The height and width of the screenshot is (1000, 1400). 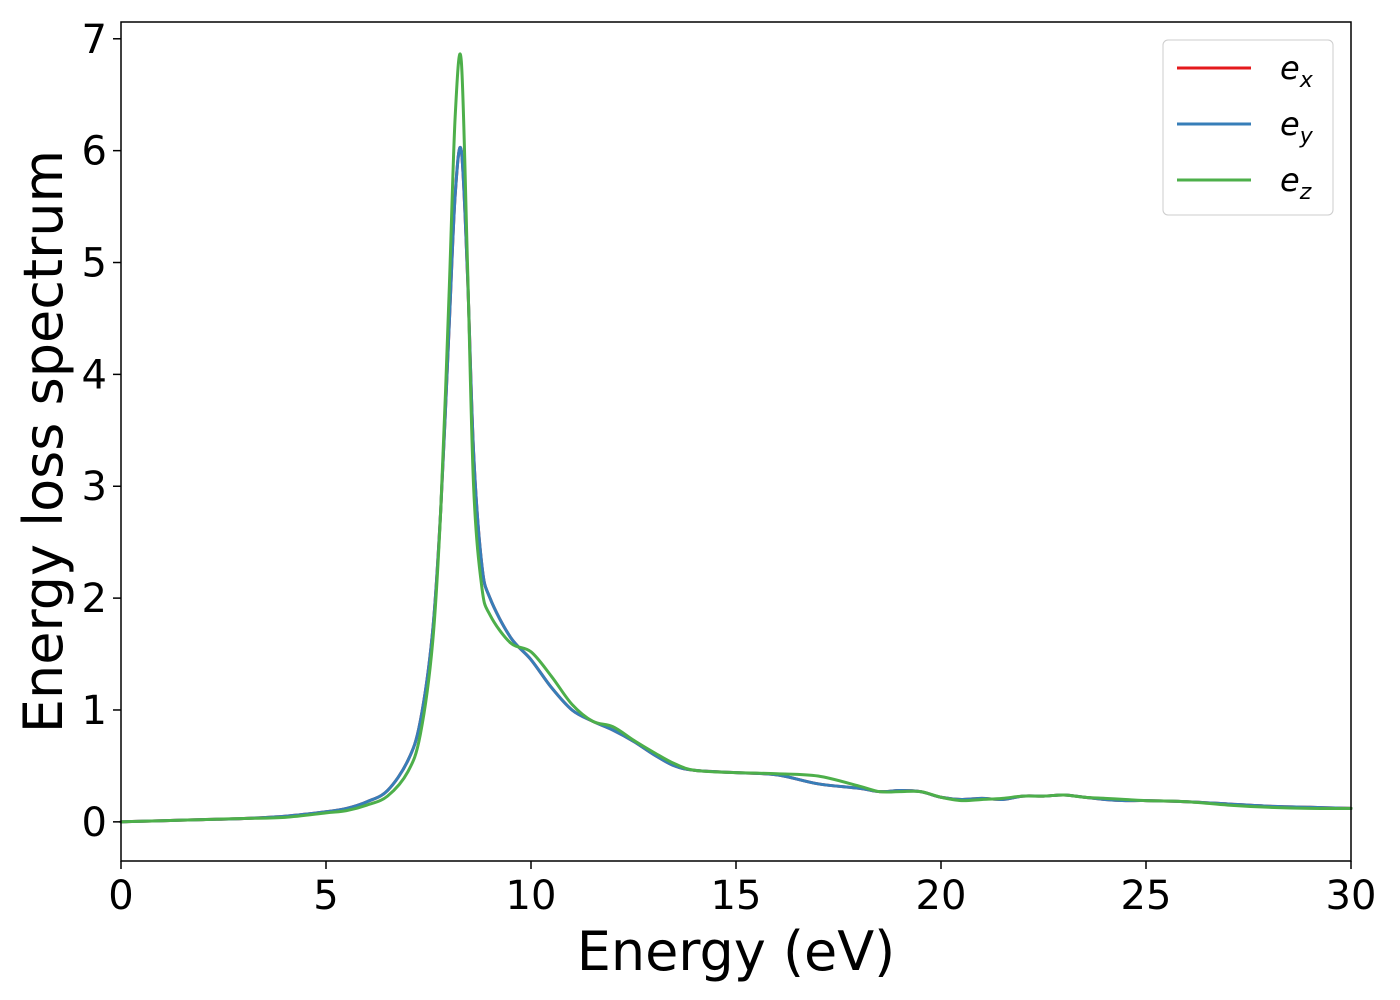 I want to click on x-tick-label: 30, so click(x=1351, y=896).